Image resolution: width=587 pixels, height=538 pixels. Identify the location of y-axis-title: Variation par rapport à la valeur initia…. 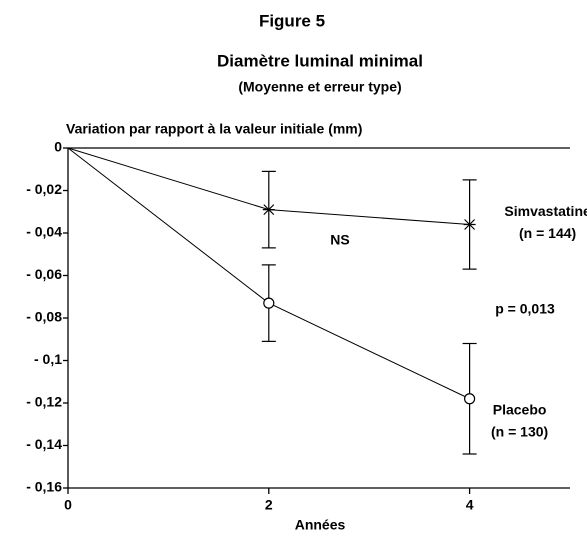
(214, 129).